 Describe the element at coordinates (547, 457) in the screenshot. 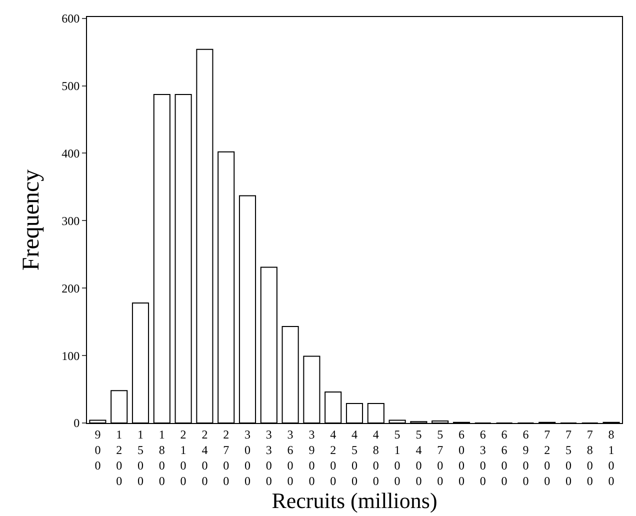

I see `x-tick-label: 7200` at that location.